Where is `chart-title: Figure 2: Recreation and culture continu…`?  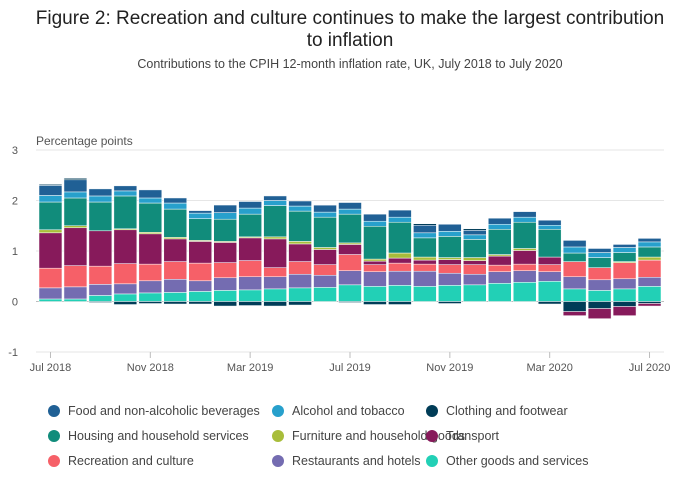 chart-title: Figure 2: Recreation and culture continu… is located at coordinates (350, 30).